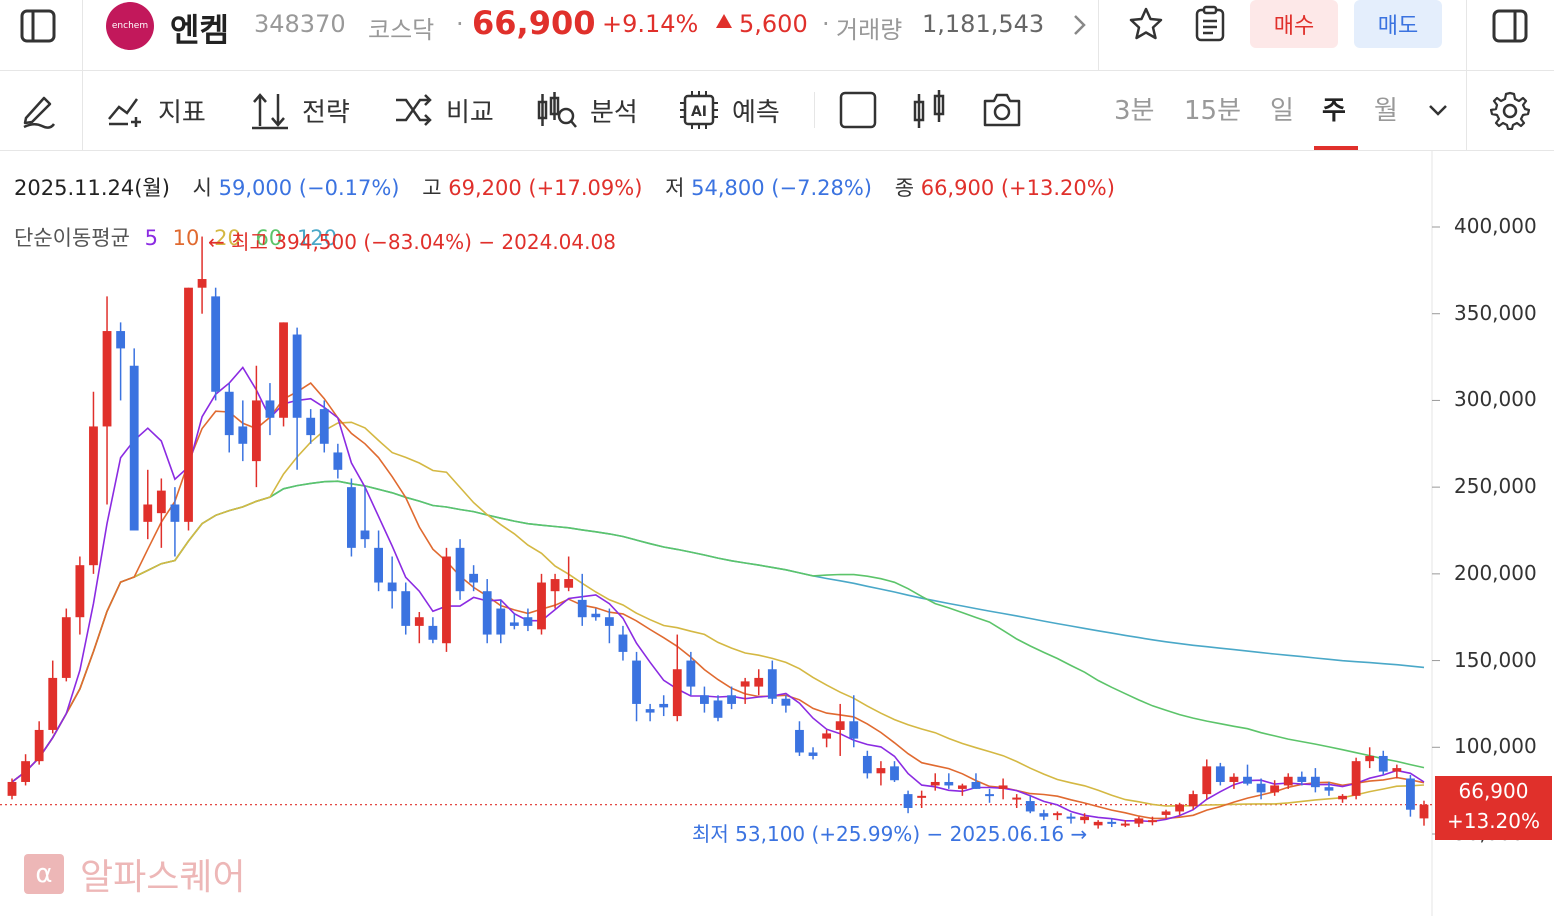 This screenshot has width=1554, height=916. Describe the element at coordinates (1210, 24) in the screenshot. I see `clipboard-icon` at that location.